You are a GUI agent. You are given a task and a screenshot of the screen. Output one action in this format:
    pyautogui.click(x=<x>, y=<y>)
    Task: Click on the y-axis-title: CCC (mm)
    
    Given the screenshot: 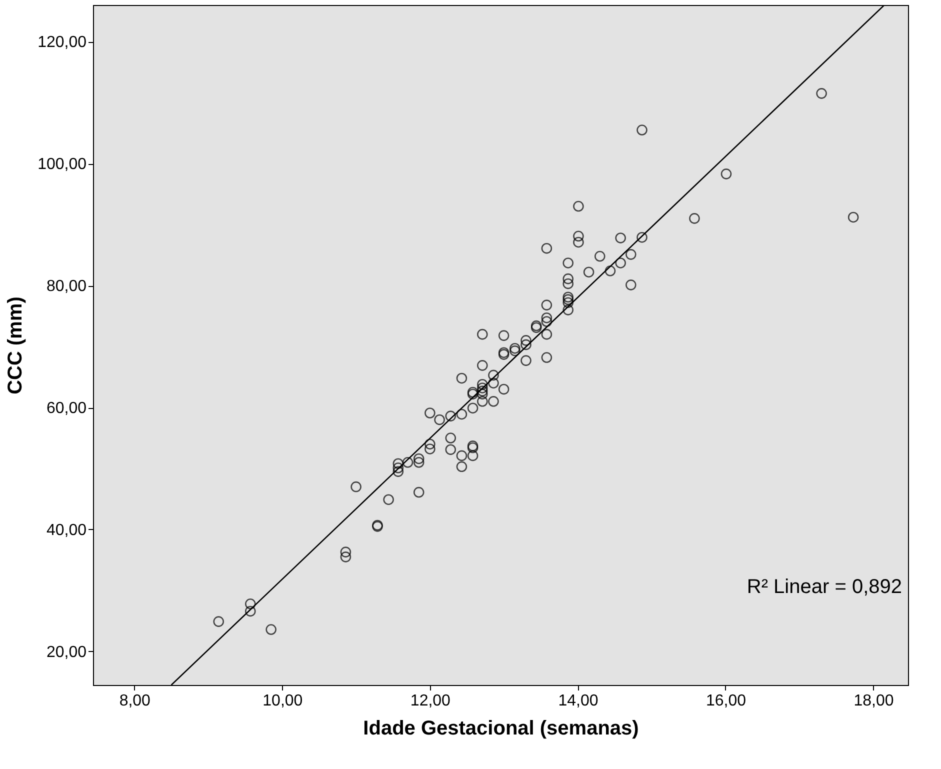 What is the action you would take?
    pyautogui.click(x=15, y=345)
    